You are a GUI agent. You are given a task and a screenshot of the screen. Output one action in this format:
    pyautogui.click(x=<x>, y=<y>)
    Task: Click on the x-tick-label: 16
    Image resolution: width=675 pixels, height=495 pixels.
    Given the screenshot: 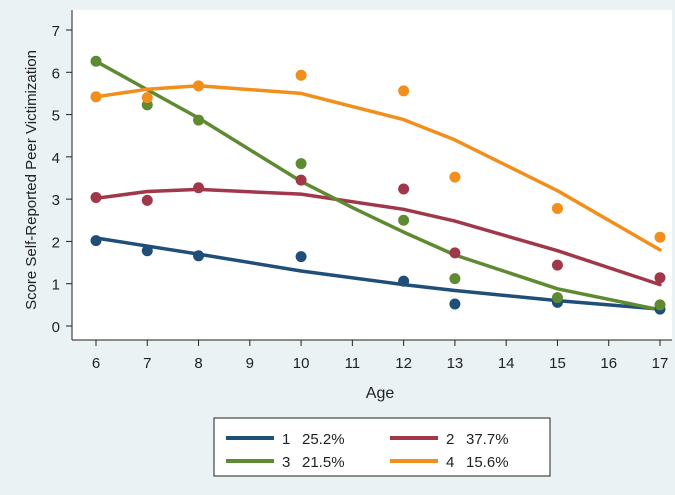 What is the action you would take?
    pyautogui.click(x=608, y=363)
    